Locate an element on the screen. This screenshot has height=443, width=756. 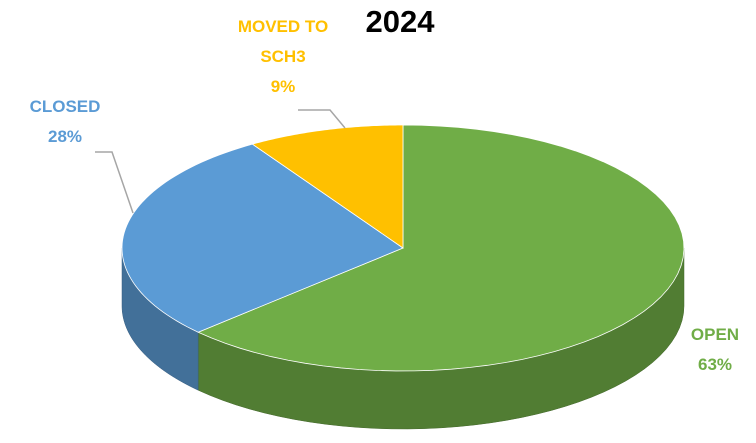
value-label: 9% is located at coordinates (283, 86).